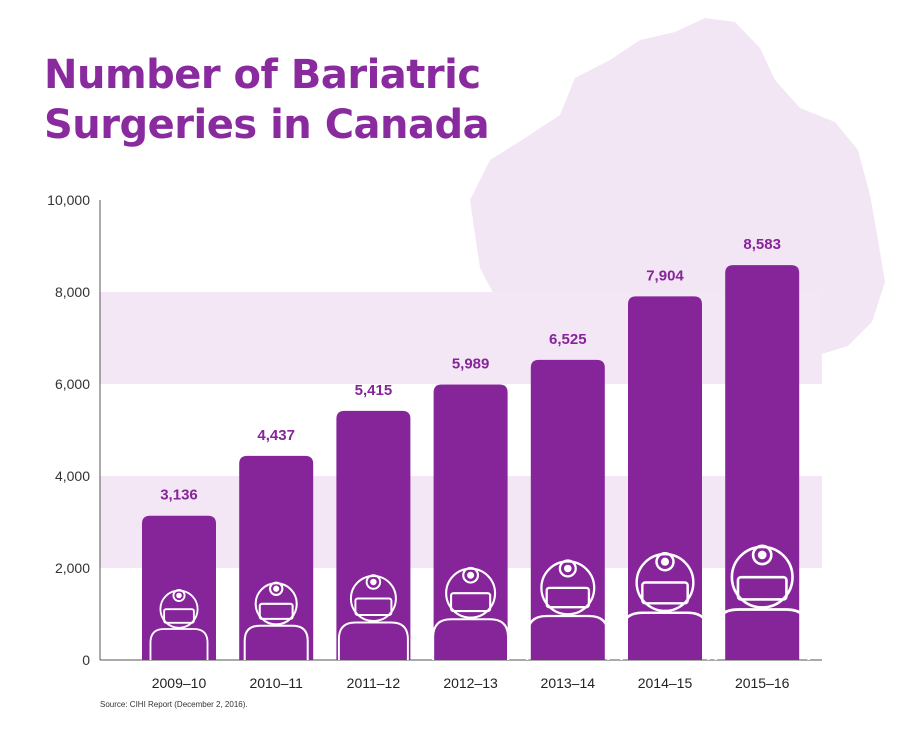 The width and height of the screenshot is (901, 737). I want to click on value-label: 3,136, so click(179, 495).